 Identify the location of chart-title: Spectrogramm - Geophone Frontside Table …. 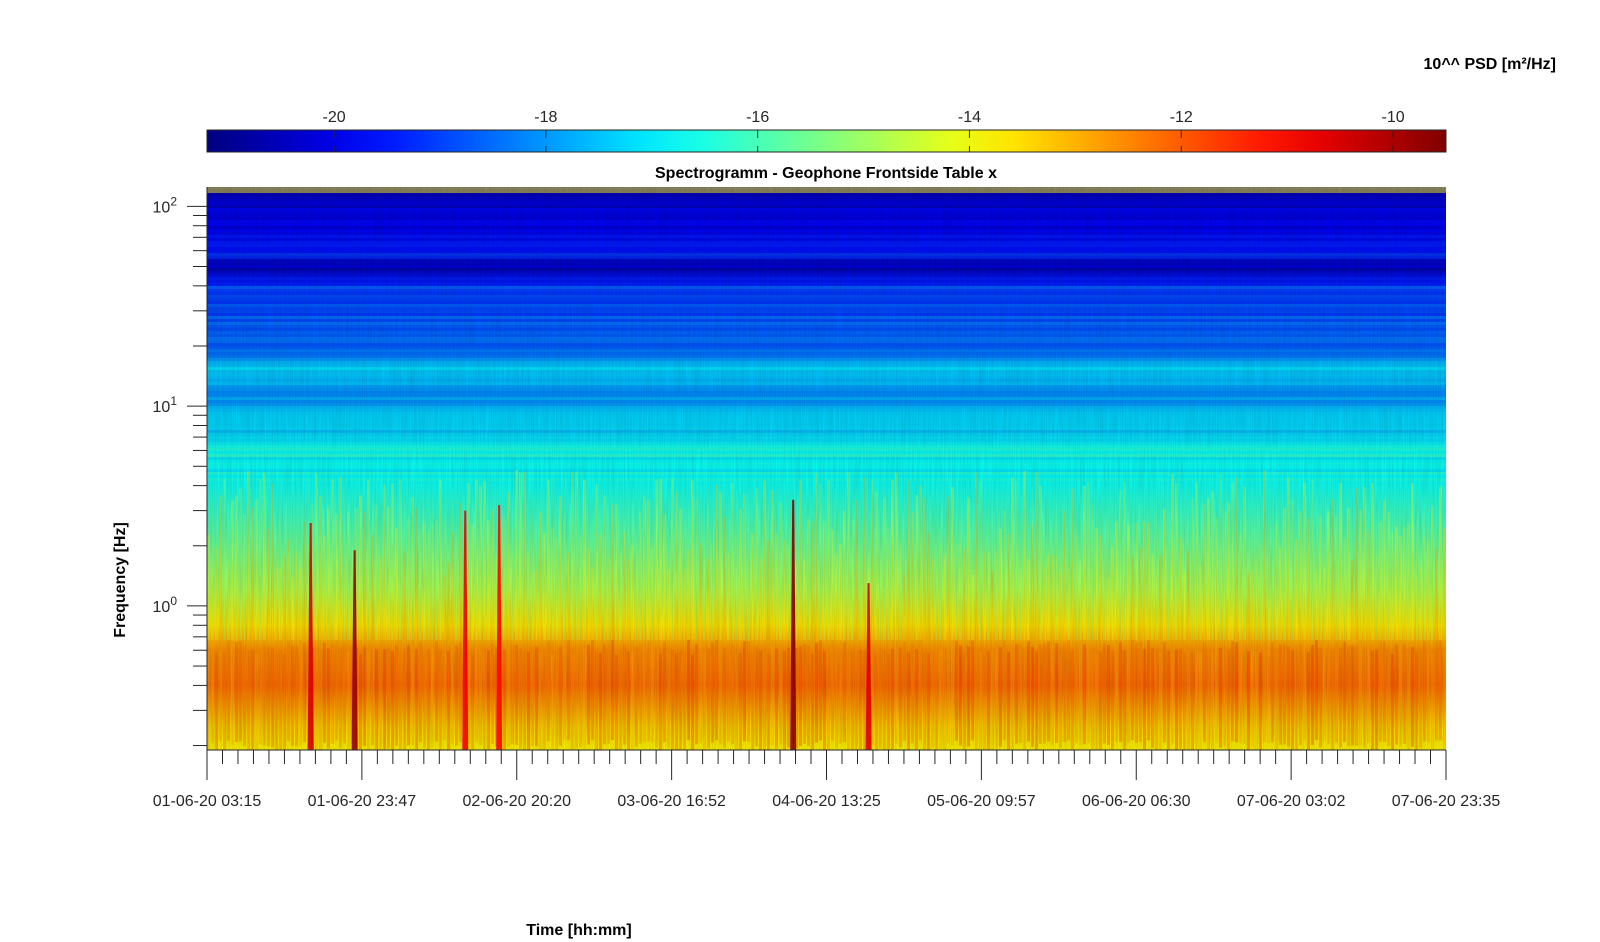
(826, 173).